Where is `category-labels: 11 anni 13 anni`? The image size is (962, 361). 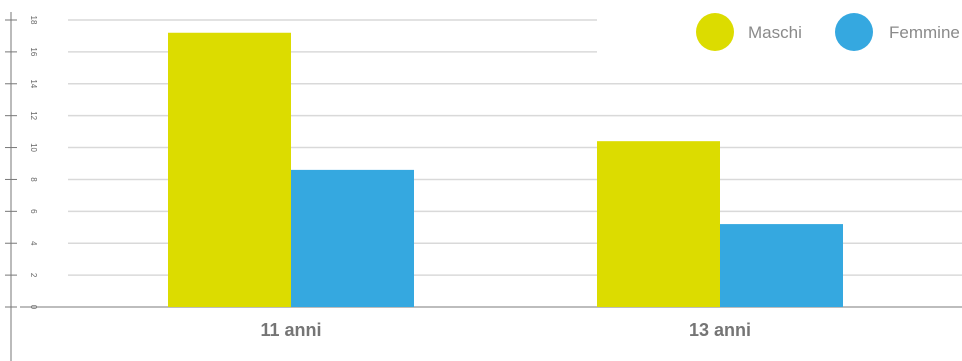 category-labels: 11 anni 13 anni is located at coordinates (505, 330).